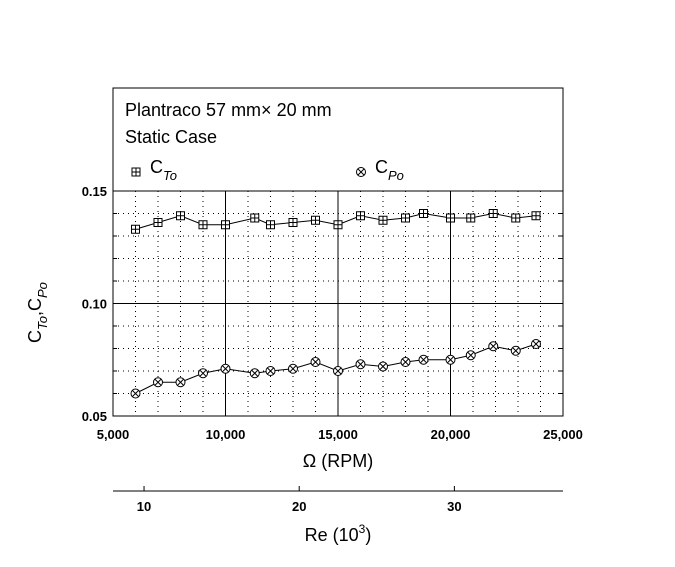 This screenshot has width=675, height=567. I want to click on legend-label-cpo: CPo, so click(389, 170).